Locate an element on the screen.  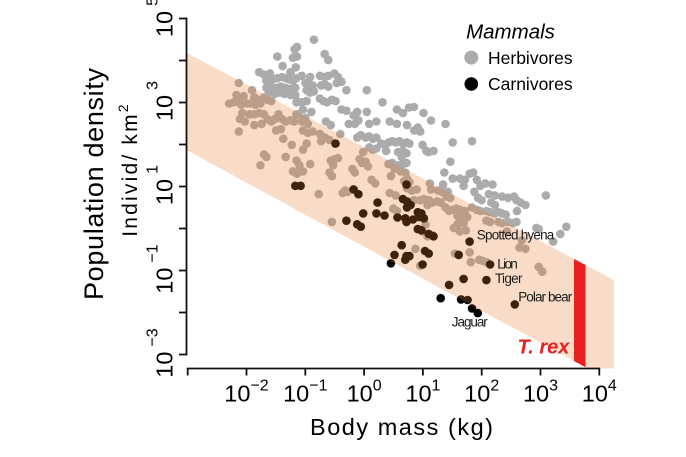
svg-text: Mammals is located at coordinates (510, 32).